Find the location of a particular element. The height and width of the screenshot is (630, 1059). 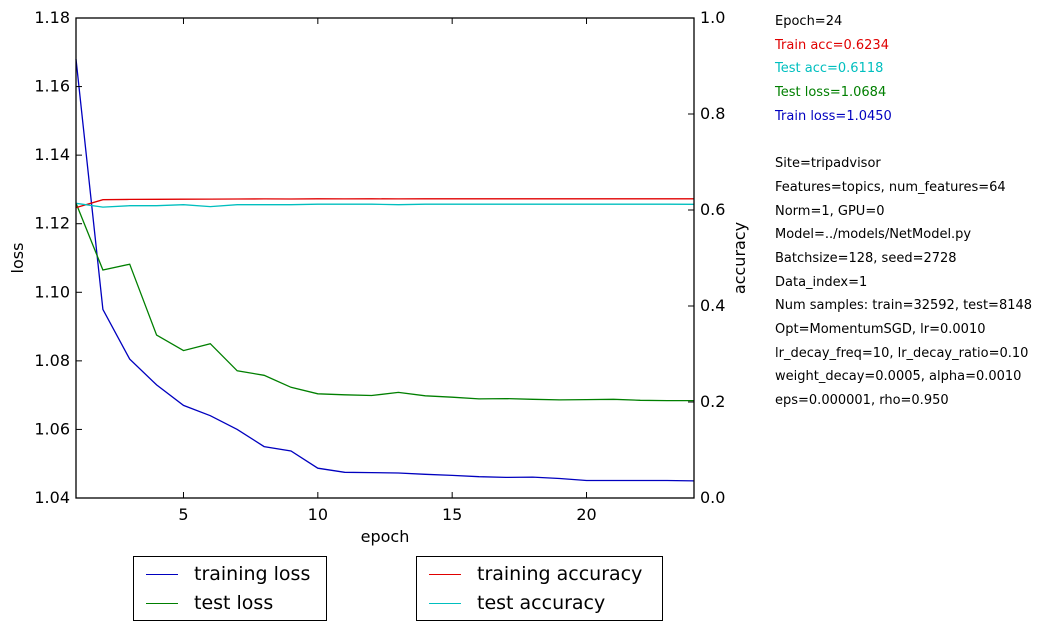

info-features: Features=topics, num_features=64 is located at coordinates (890, 187).